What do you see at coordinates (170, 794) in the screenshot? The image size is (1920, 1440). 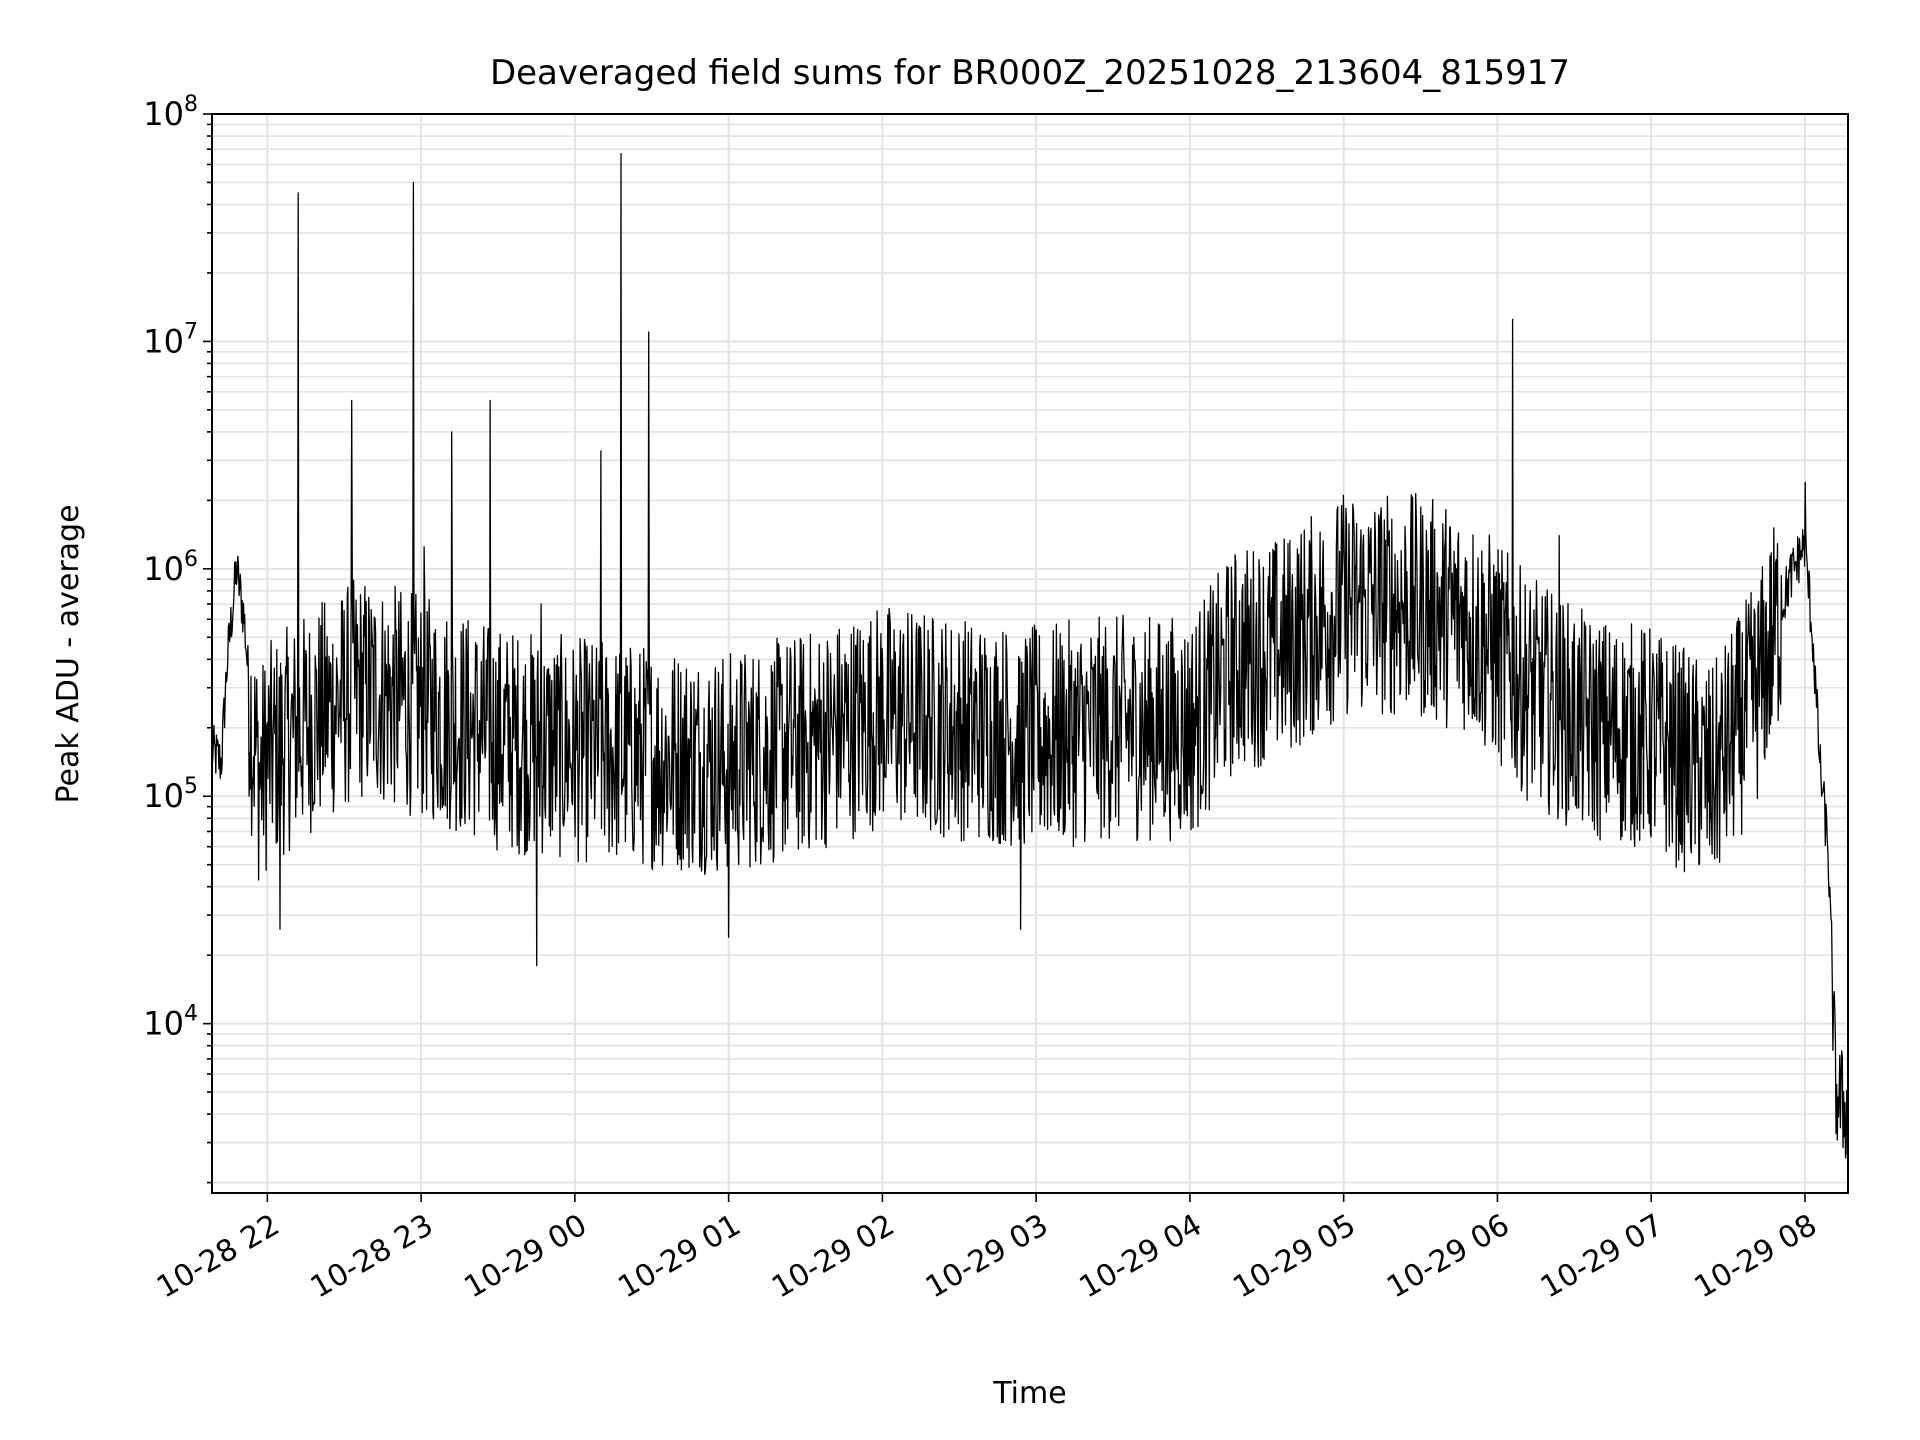 I see `y-tick-label: 105` at bounding box center [170, 794].